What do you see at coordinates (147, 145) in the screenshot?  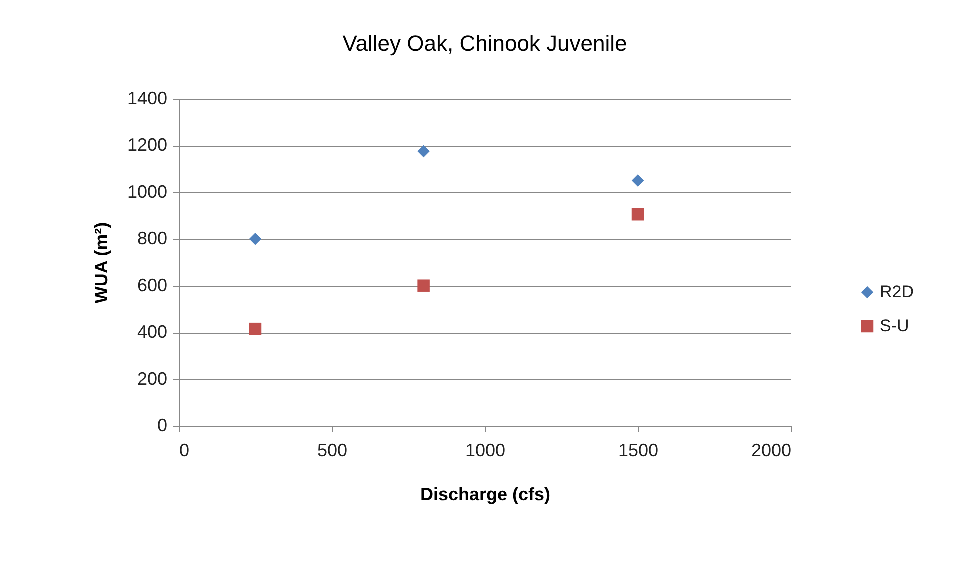 I see `y-tick-label: 1200` at bounding box center [147, 145].